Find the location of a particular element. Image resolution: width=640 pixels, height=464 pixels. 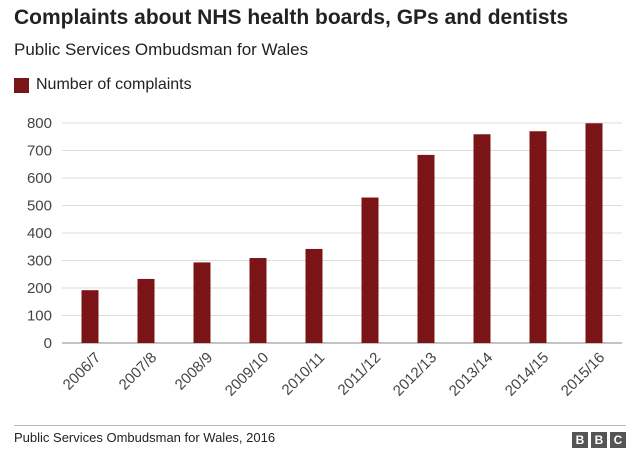

x-tick-label: 2007/8 is located at coordinates (138, 371).